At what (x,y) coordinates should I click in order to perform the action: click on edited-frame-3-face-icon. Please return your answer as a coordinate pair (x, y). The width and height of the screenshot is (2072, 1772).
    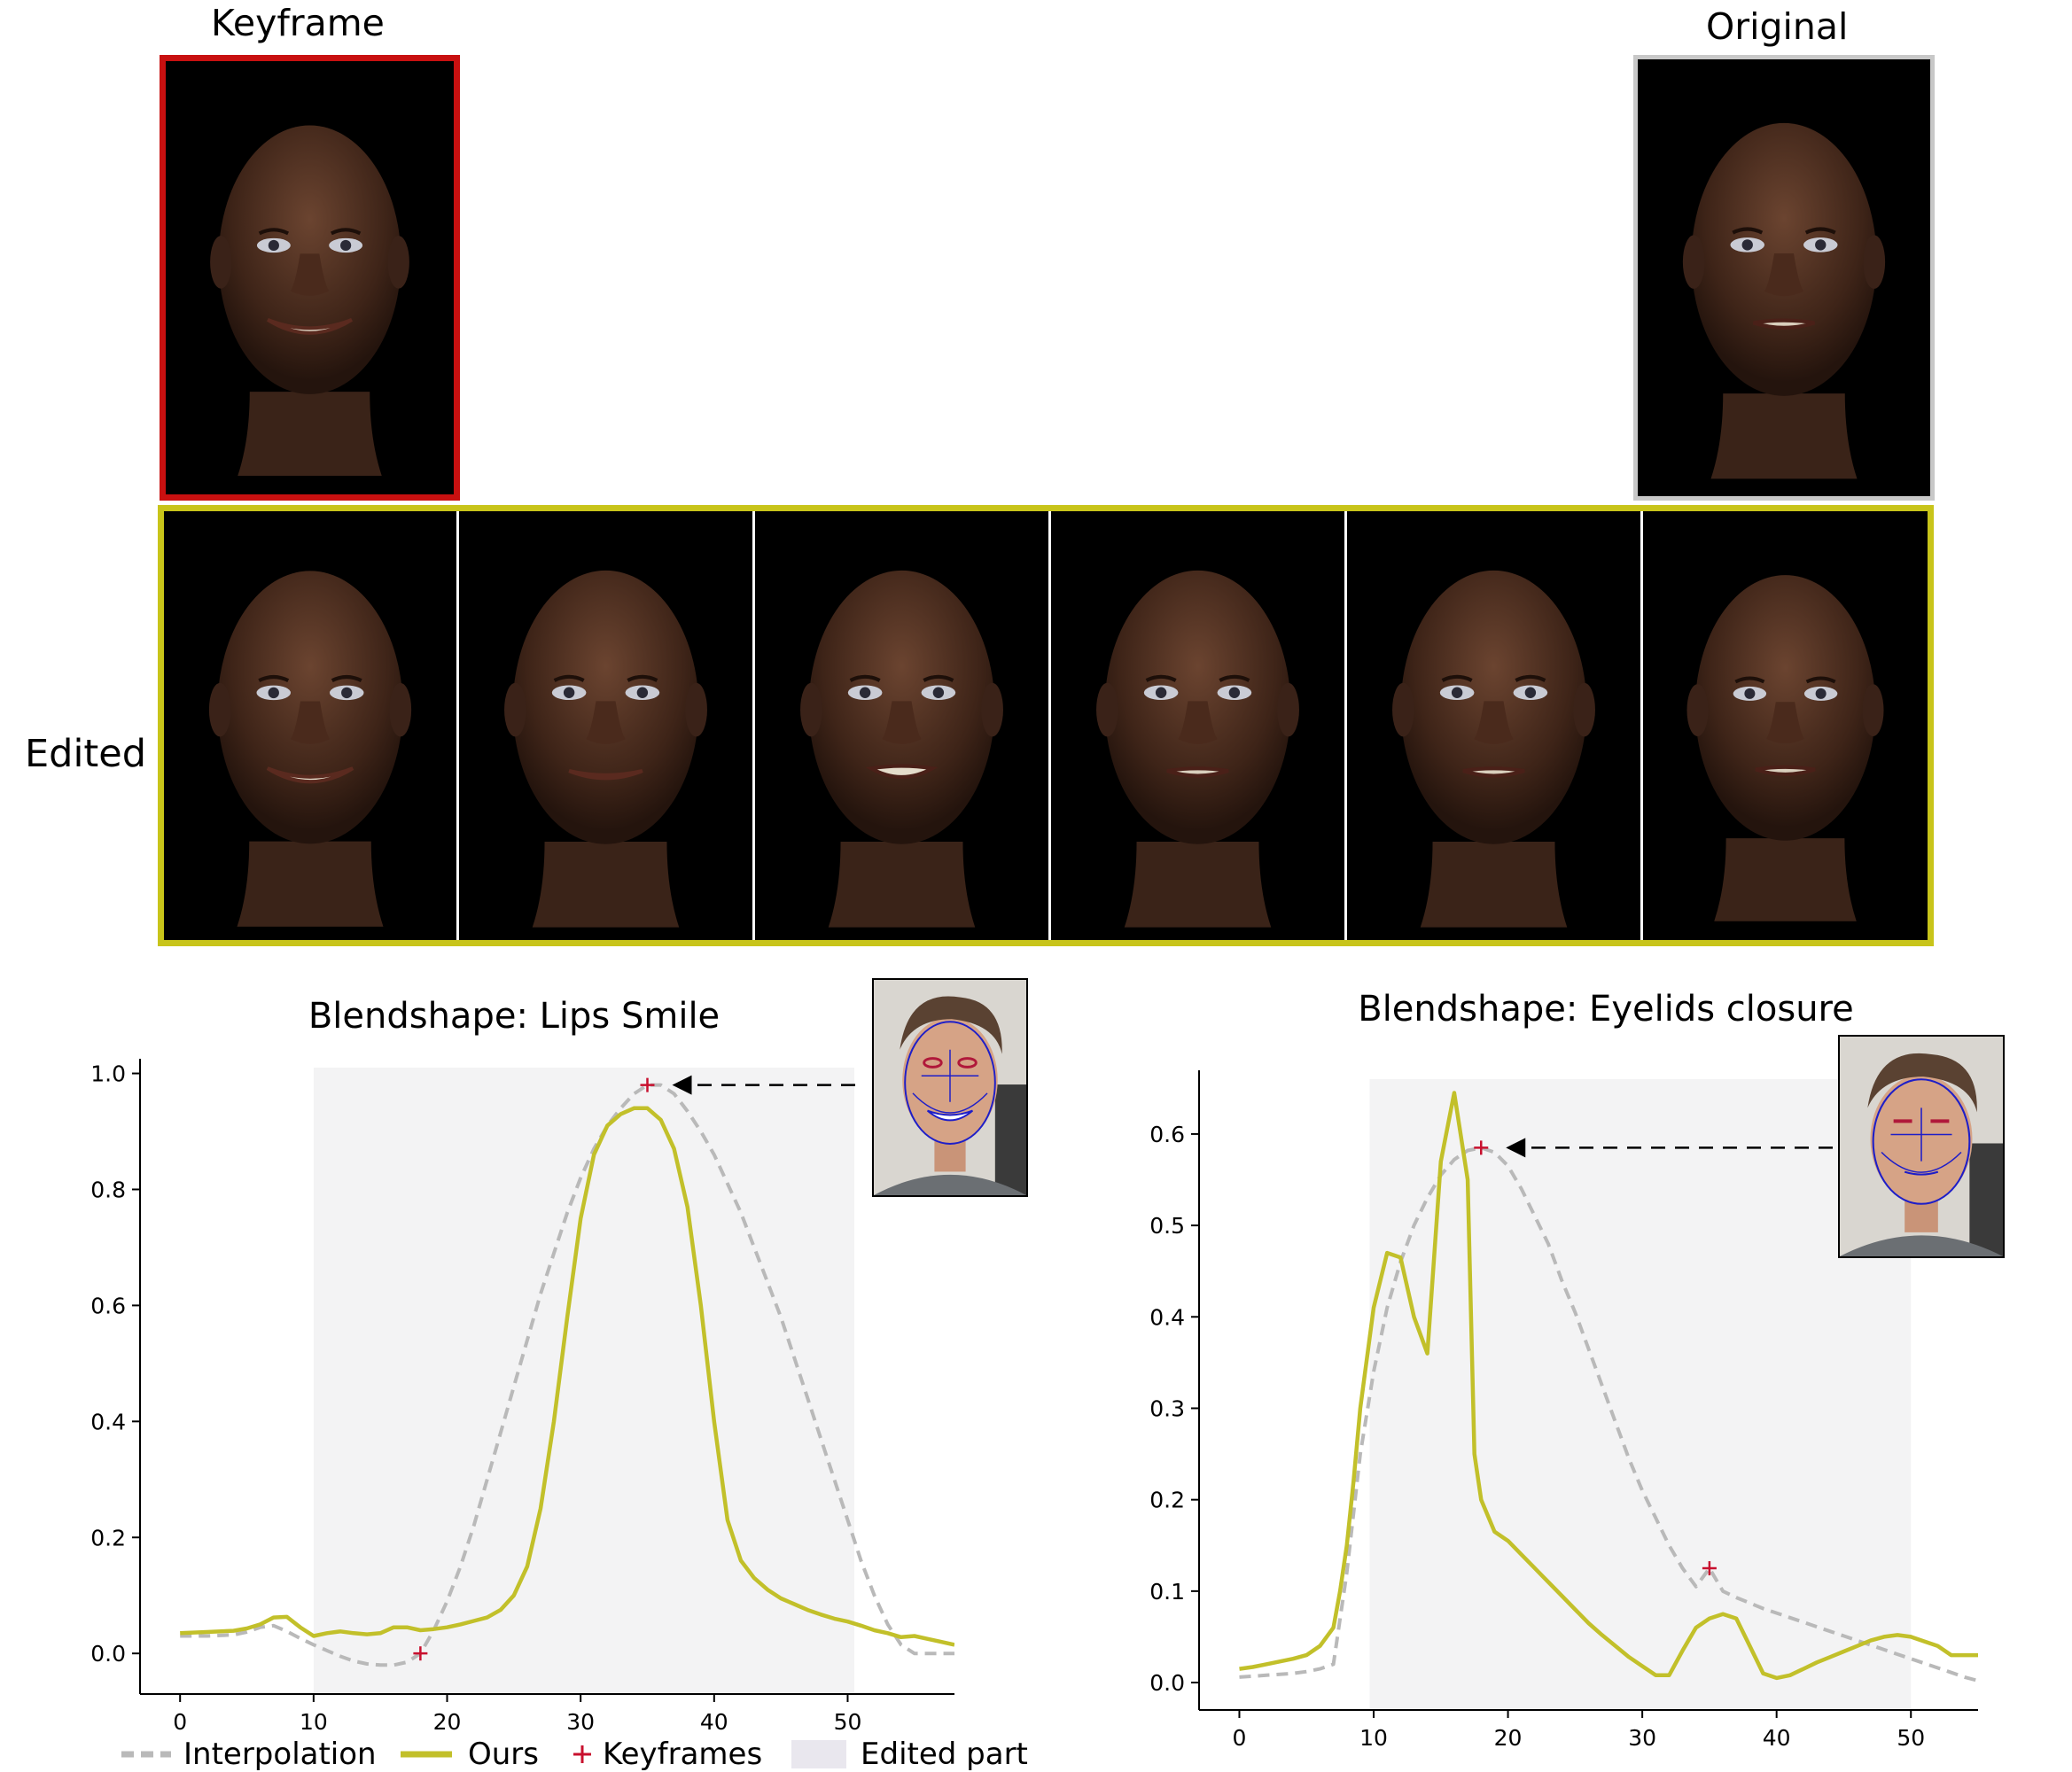
    Looking at the image, I should click on (901, 725).